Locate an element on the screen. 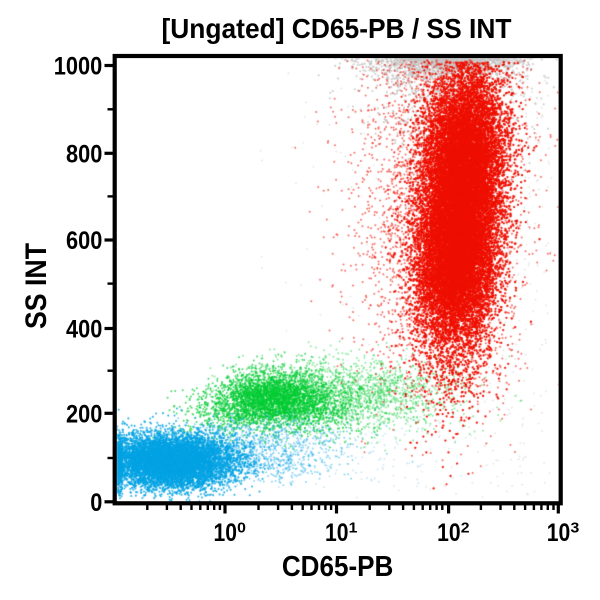  svg-text: 200 is located at coordinates (84, 414).